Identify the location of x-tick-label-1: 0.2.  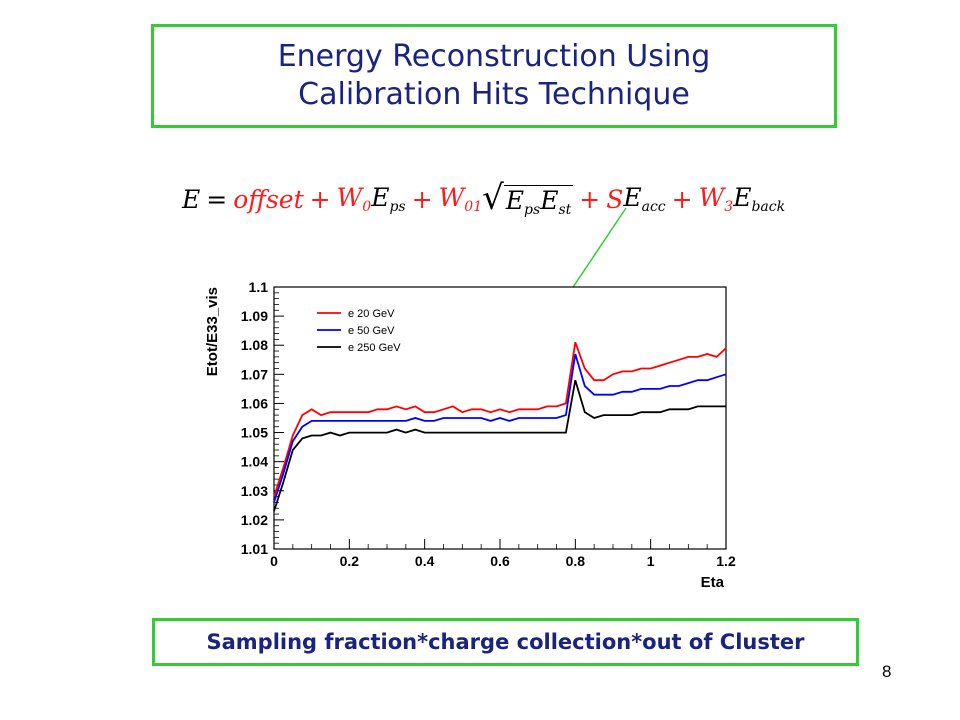
(350, 561).